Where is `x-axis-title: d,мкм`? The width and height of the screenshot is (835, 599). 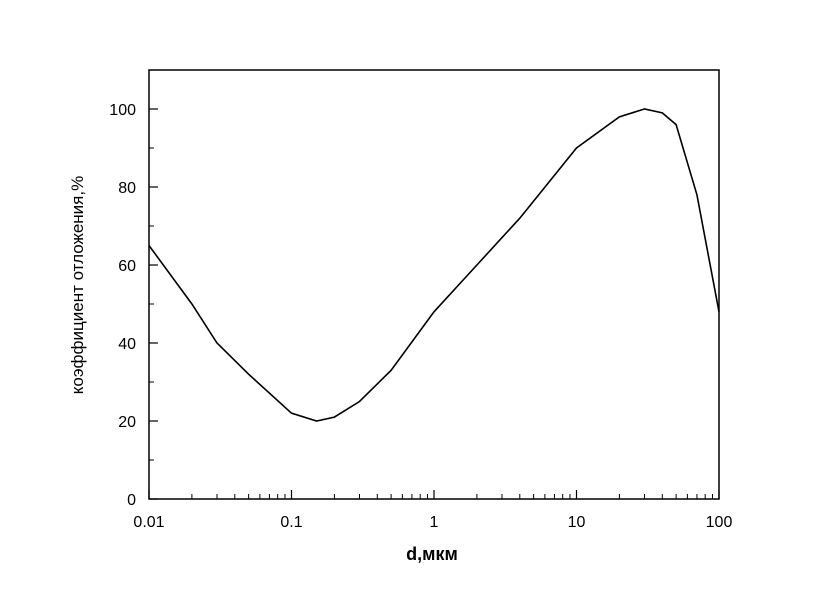
x-axis-title: d,мкм is located at coordinates (432, 554).